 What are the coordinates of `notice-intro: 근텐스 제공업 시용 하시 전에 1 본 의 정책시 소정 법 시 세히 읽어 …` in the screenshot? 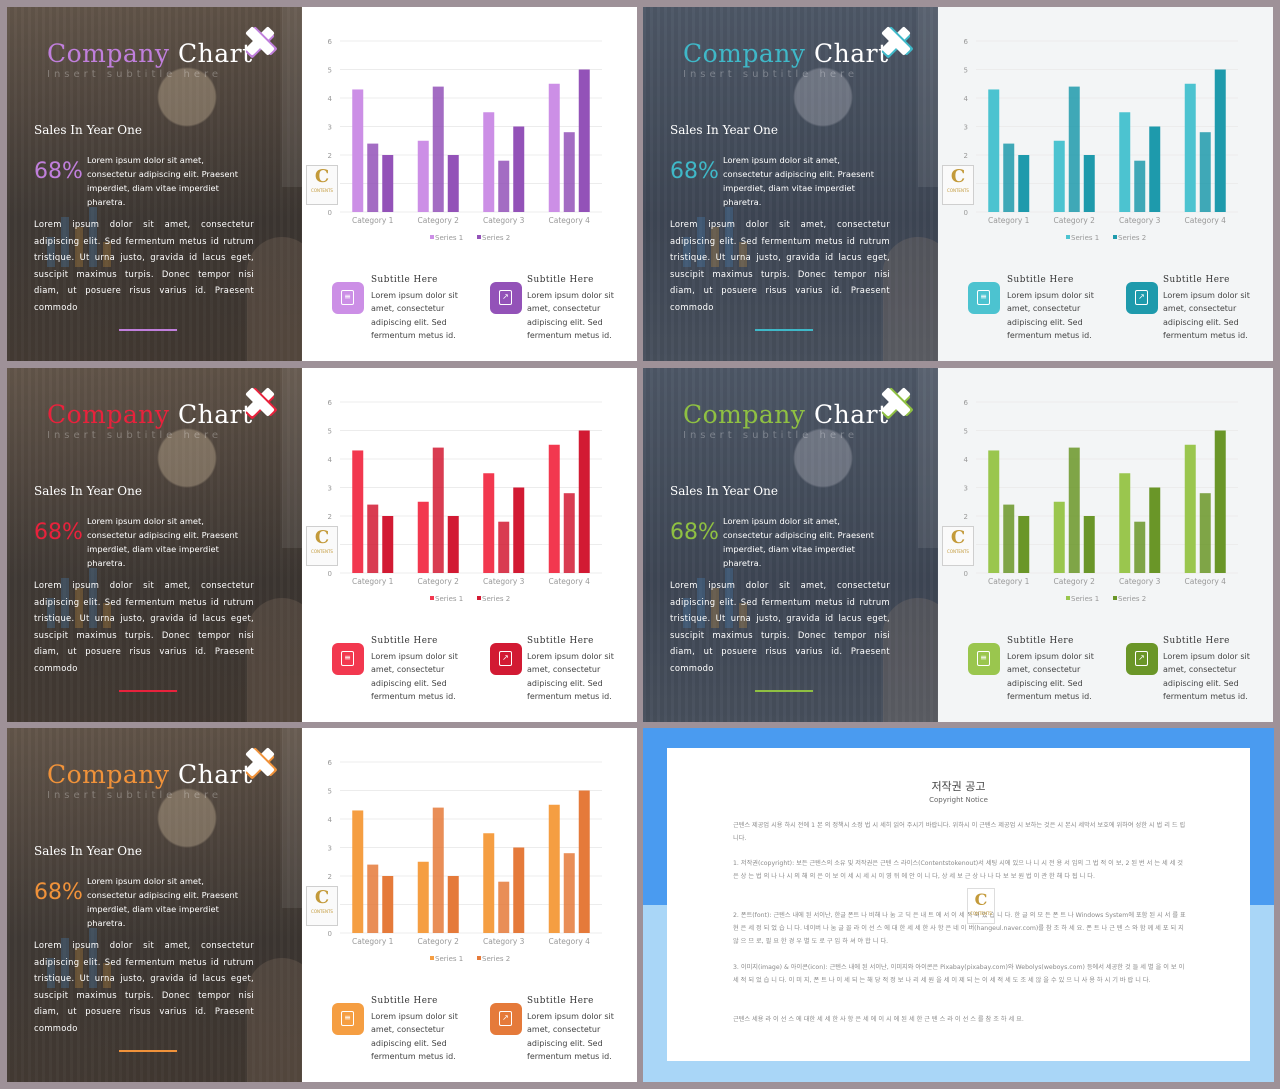 It's located at (959, 832).